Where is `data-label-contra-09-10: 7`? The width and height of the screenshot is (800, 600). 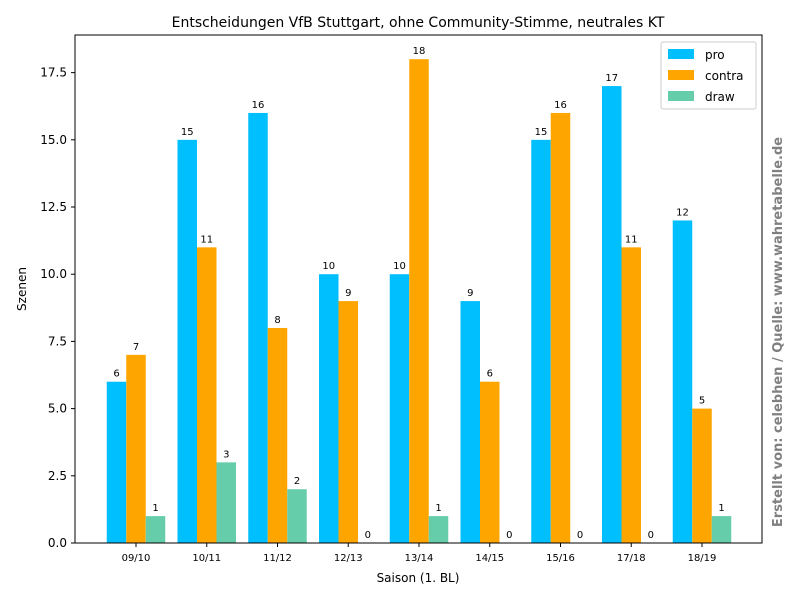
data-label-contra-09-10: 7 is located at coordinates (136, 347).